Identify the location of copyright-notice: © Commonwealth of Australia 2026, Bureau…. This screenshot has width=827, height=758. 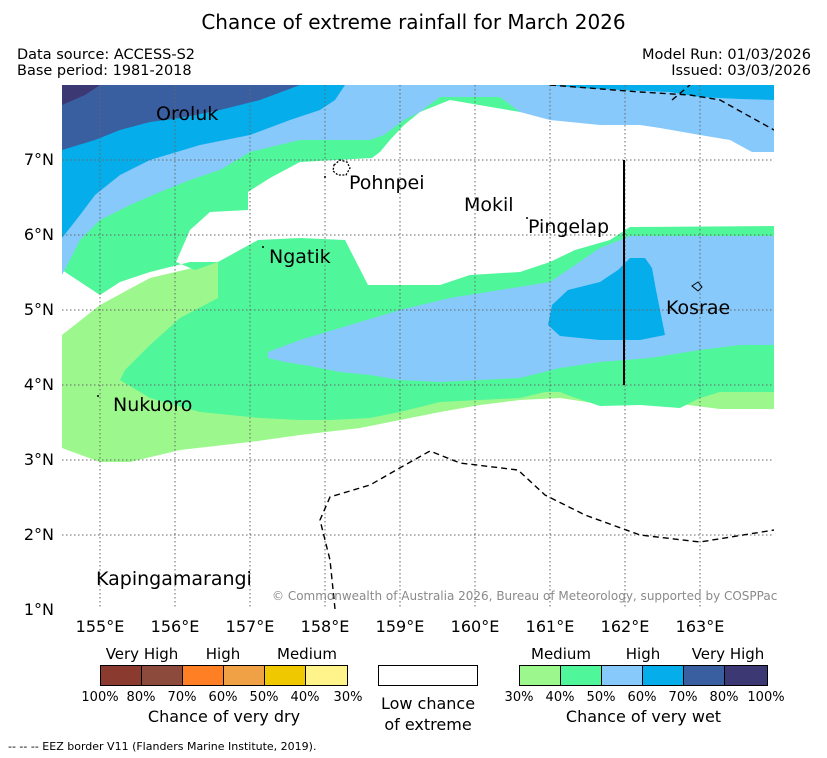
(525, 596).